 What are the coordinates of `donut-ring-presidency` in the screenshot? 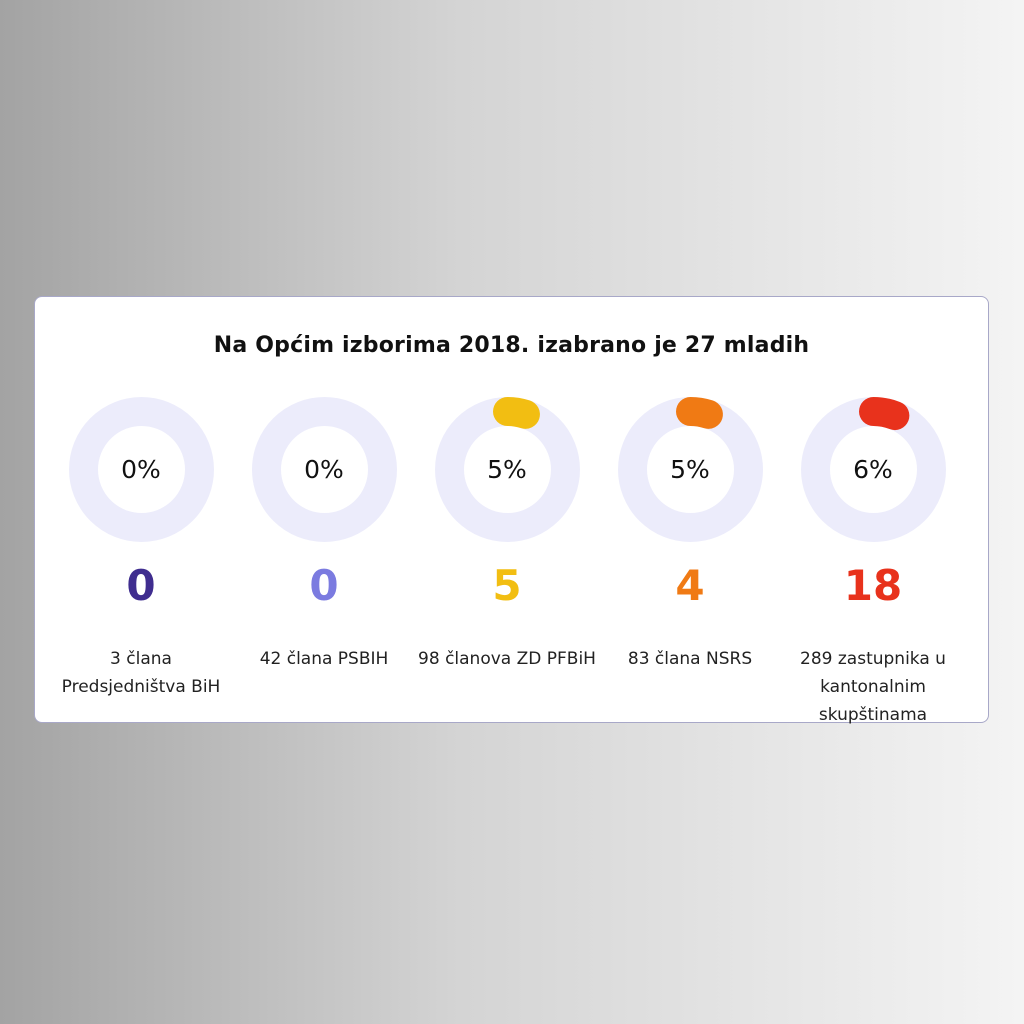 It's located at (141, 469).